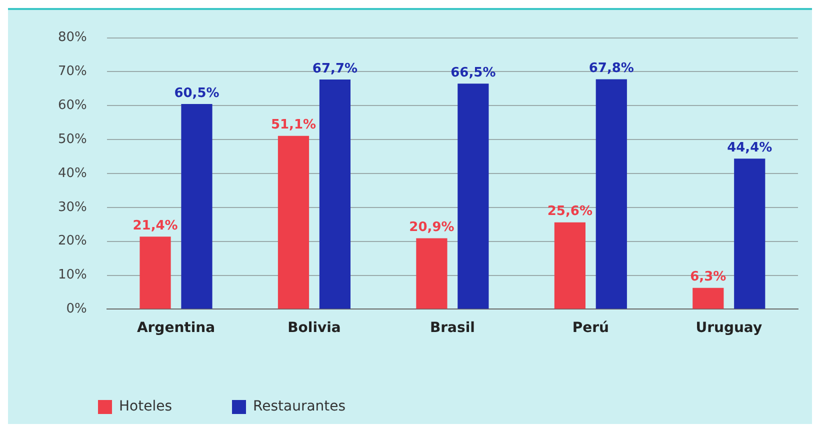 The image size is (820, 432). Describe the element at coordinates (72, 207) in the screenshot. I see `y-tick-label: 30%` at that location.